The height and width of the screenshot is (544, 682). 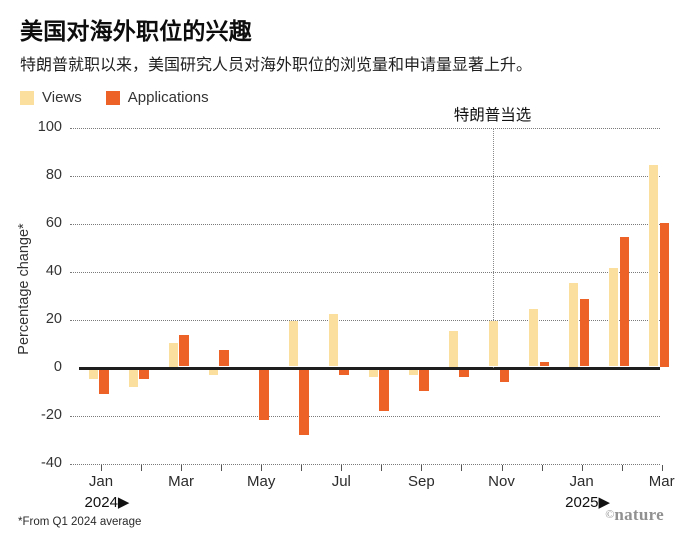 I want to click on x-tick-label: May, so click(x=261, y=481).